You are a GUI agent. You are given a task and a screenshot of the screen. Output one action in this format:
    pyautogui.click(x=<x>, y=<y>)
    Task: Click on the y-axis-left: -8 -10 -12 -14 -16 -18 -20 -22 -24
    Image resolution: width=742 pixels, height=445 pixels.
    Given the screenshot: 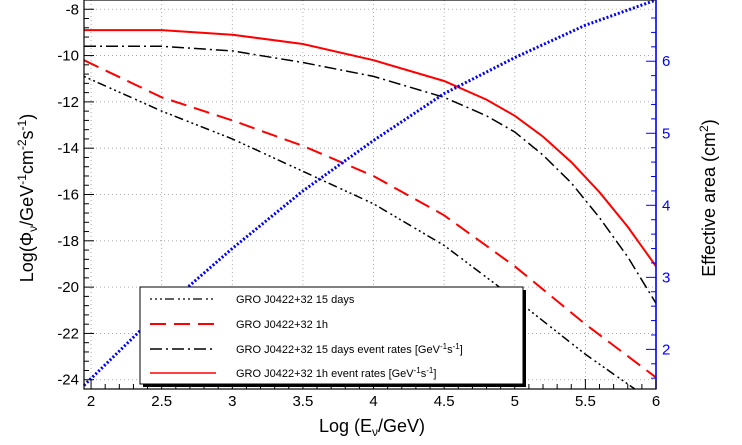 What is the action you would take?
    pyautogui.click(x=75, y=195)
    